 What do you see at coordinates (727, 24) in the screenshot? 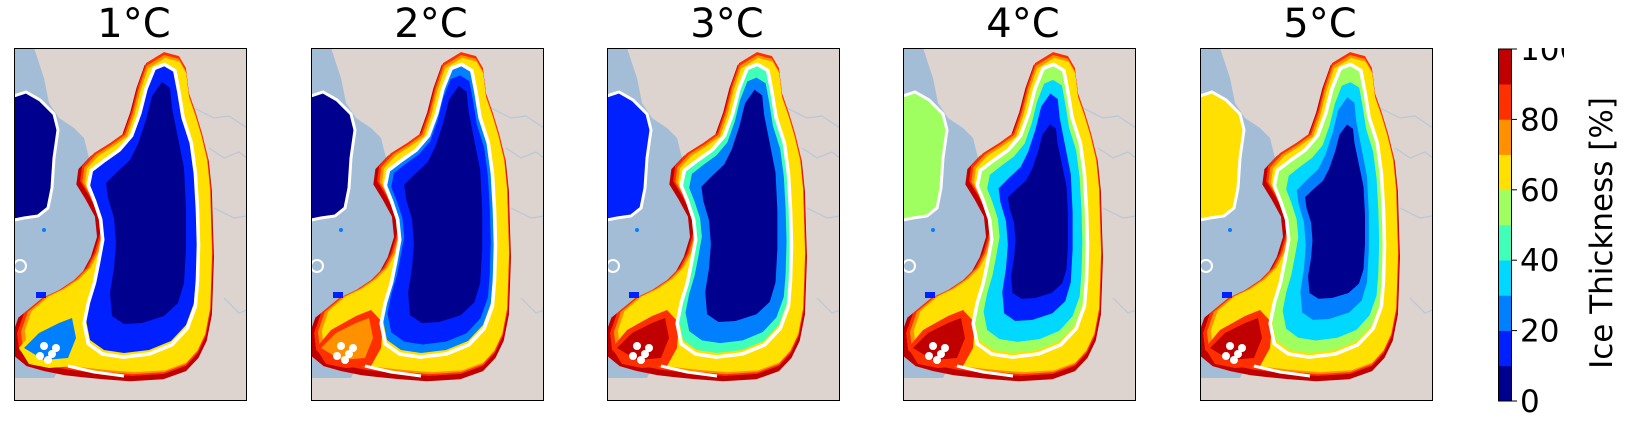
I see `panel-title: 3°C` at bounding box center [727, 24].